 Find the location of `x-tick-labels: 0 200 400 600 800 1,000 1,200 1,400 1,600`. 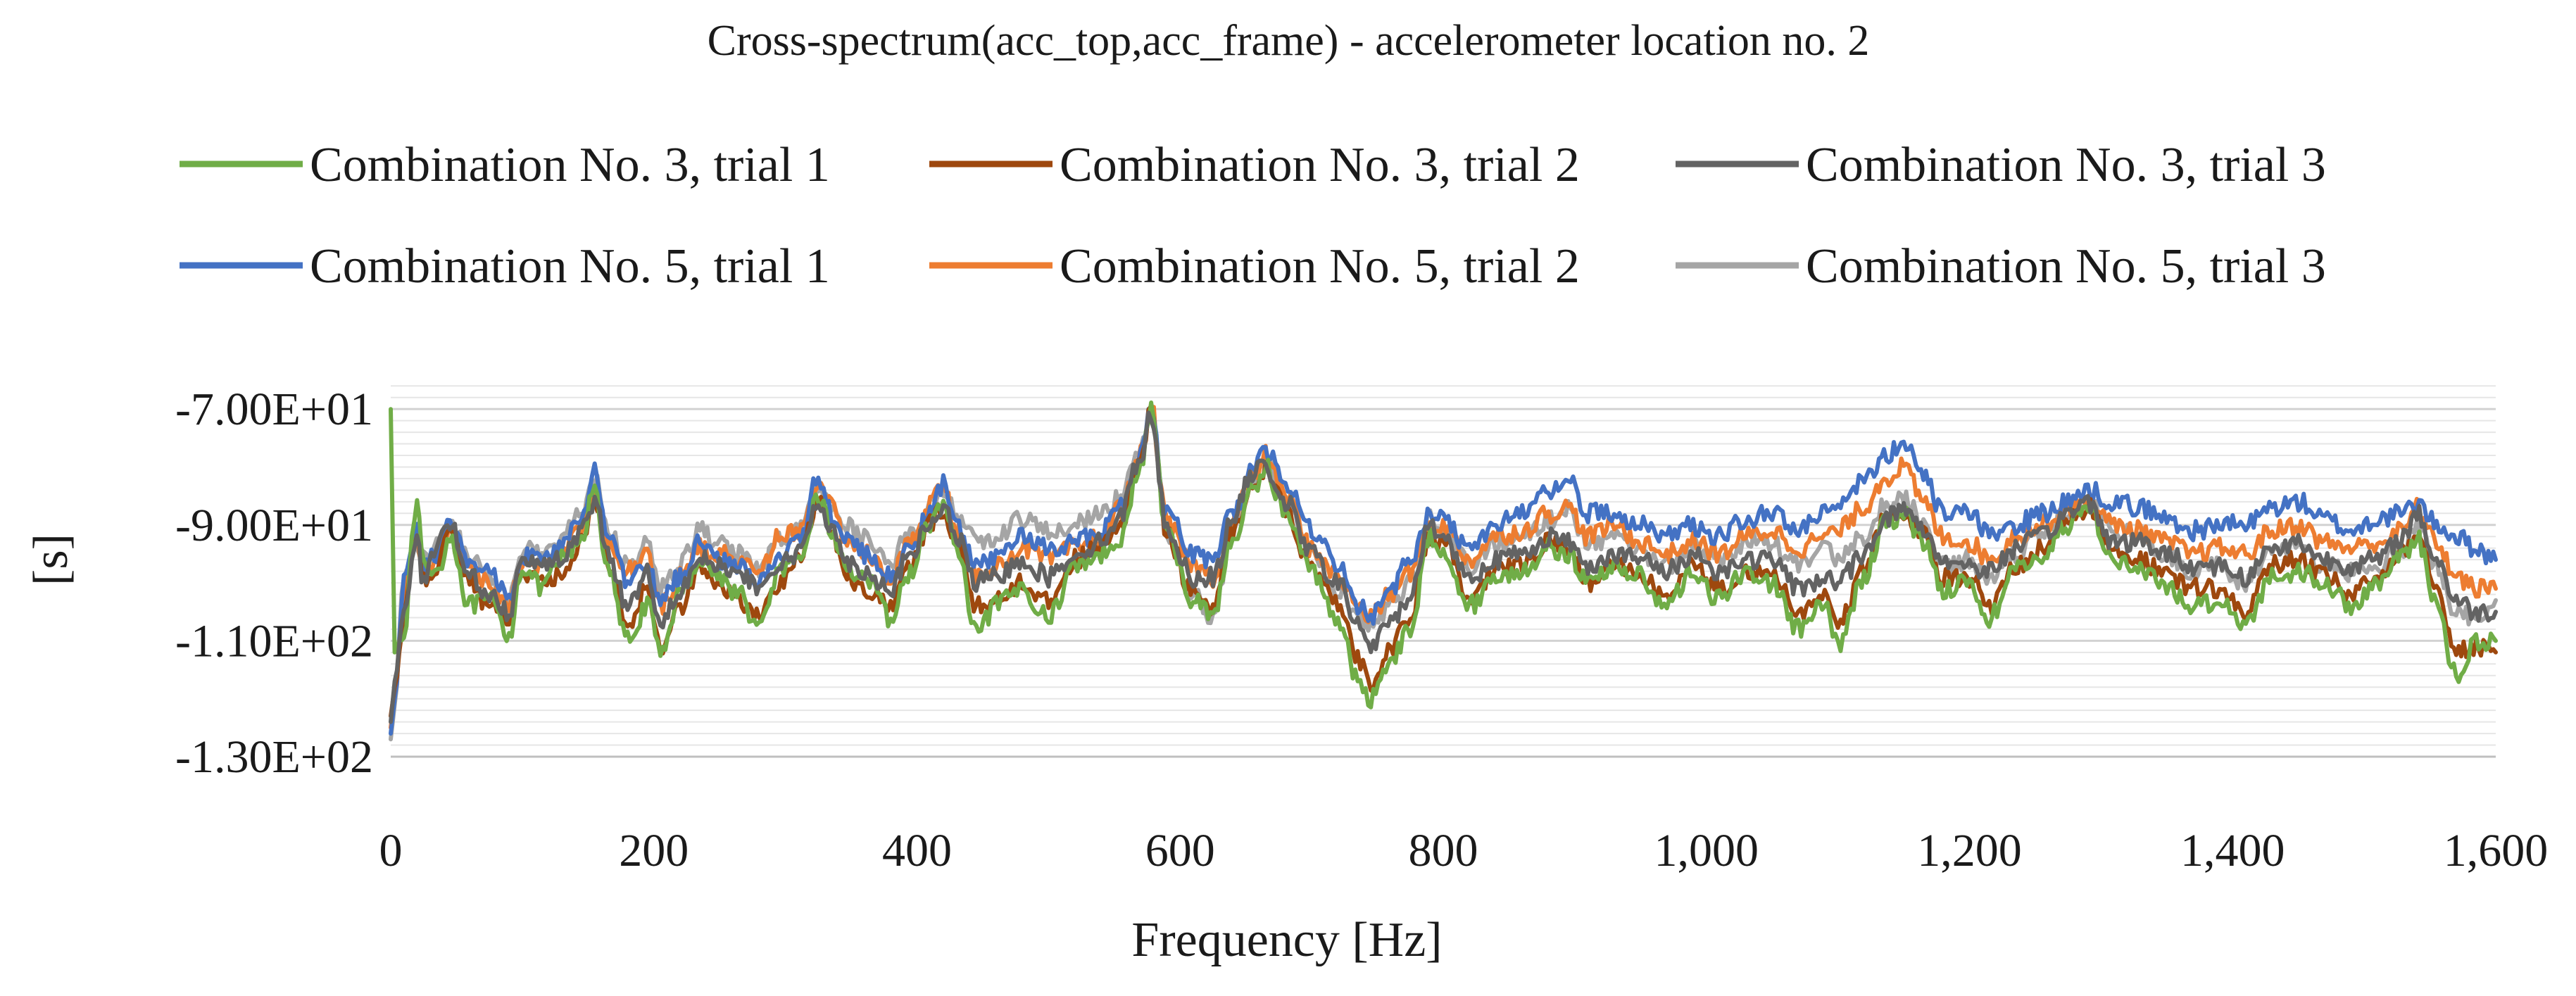

x-tick-labels: 0 200 400 600 800 1,000 1,200 1,400 1,600 is located at coordinates (1464, 850).